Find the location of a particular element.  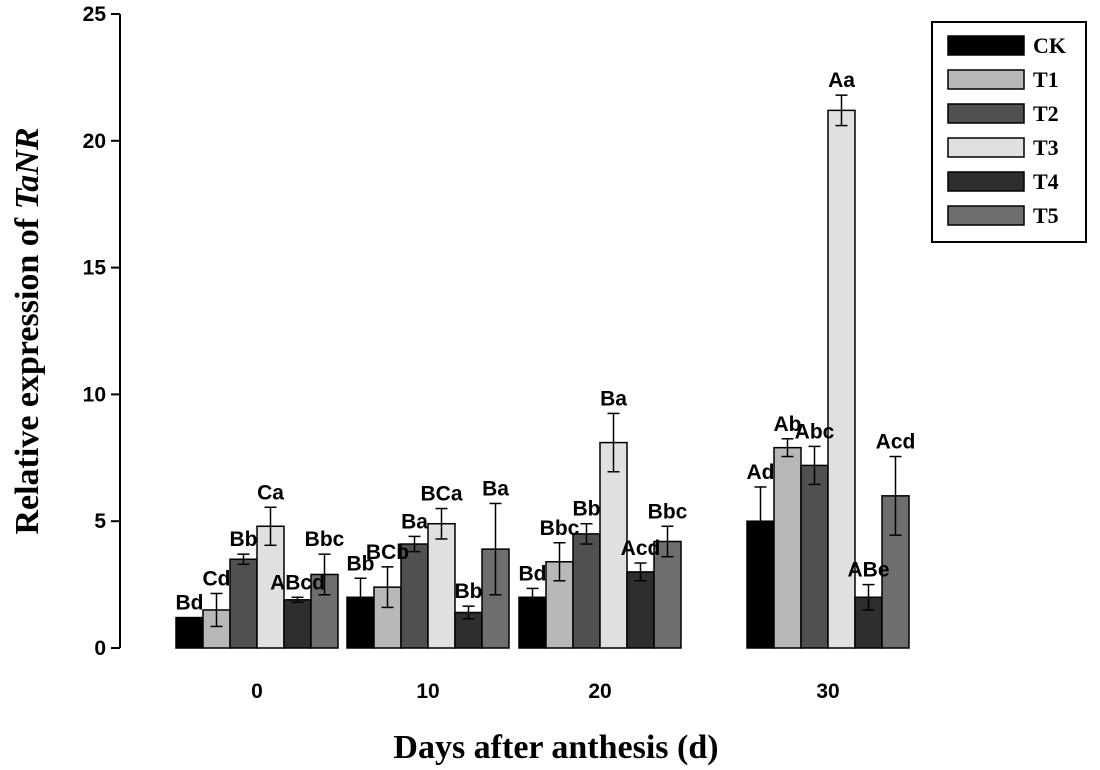

legend-label: T3 is located at coordinates (1046, 147).